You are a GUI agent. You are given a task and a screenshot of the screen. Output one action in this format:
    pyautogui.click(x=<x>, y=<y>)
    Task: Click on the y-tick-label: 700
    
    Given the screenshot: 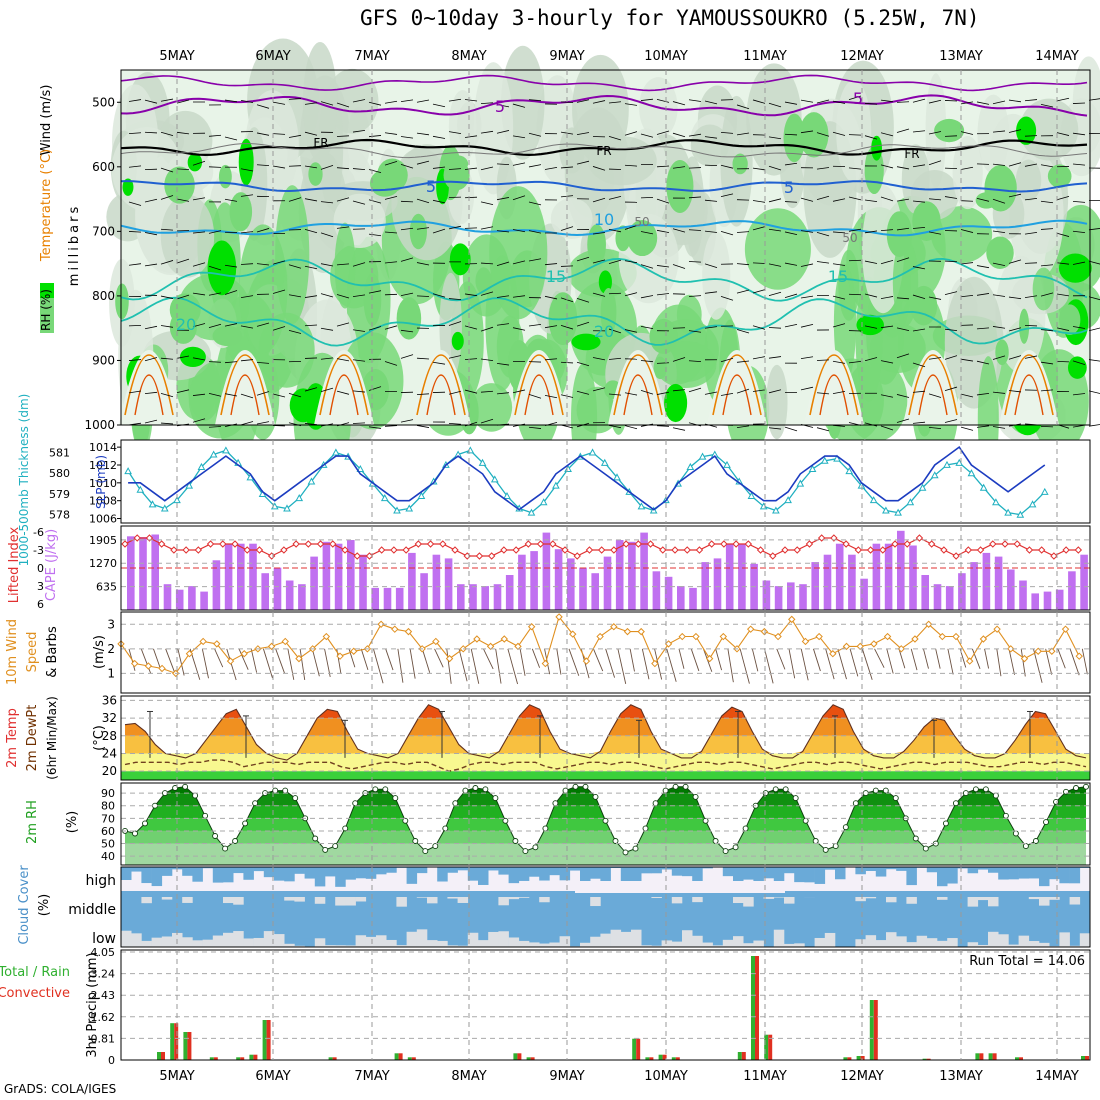 What is the action you would take?
    pyautogui.click(x=103, y=231)
    